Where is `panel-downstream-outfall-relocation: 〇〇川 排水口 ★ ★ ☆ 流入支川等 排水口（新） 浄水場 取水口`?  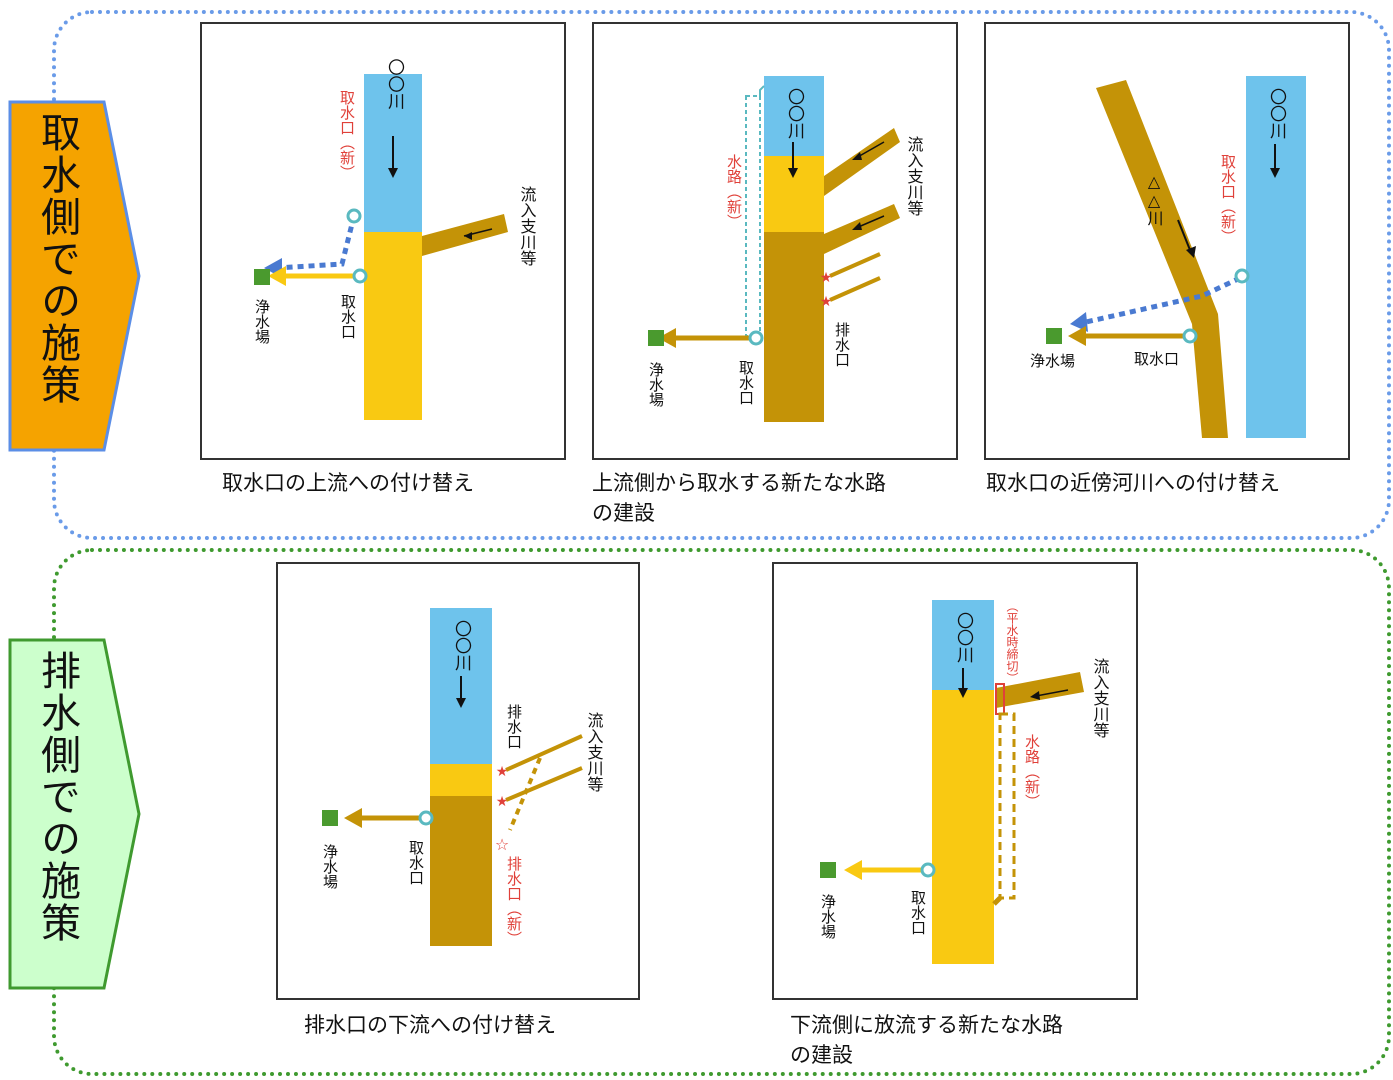
panel-downstream-outfall-relocation: 〇〇川 排水口 ★ ★ ☆ 流入支川等 排水口（新） 浄水場 取水口 is located at coordinates (458, 781).